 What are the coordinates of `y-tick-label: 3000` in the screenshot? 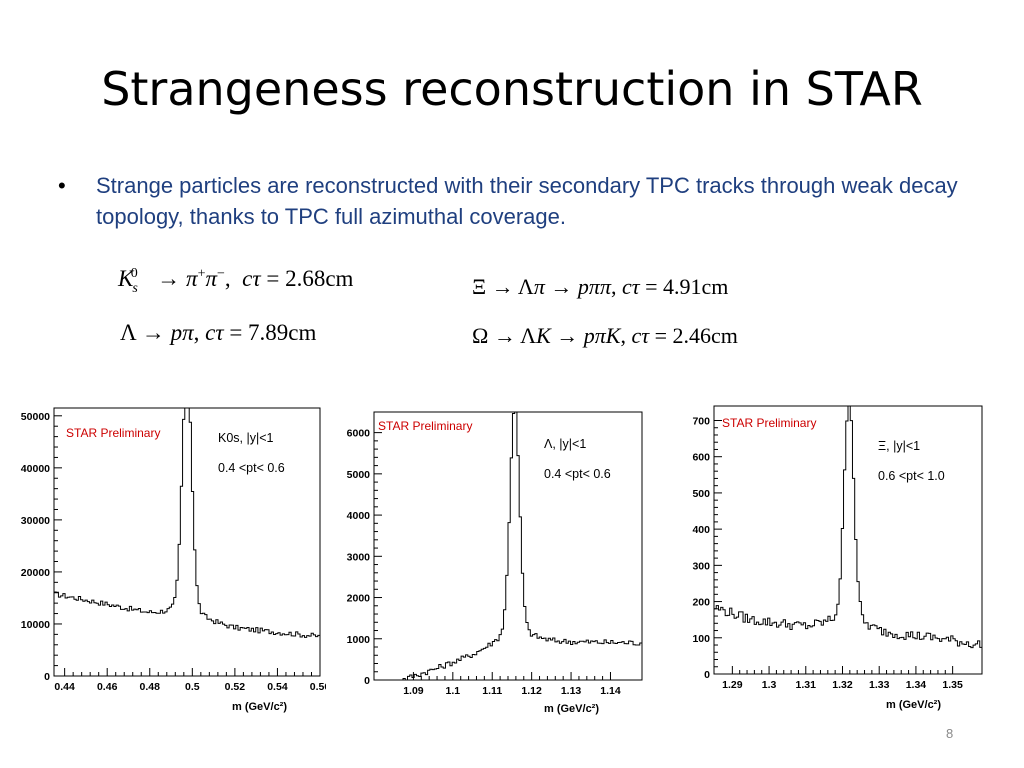 It's located at (359, 557).